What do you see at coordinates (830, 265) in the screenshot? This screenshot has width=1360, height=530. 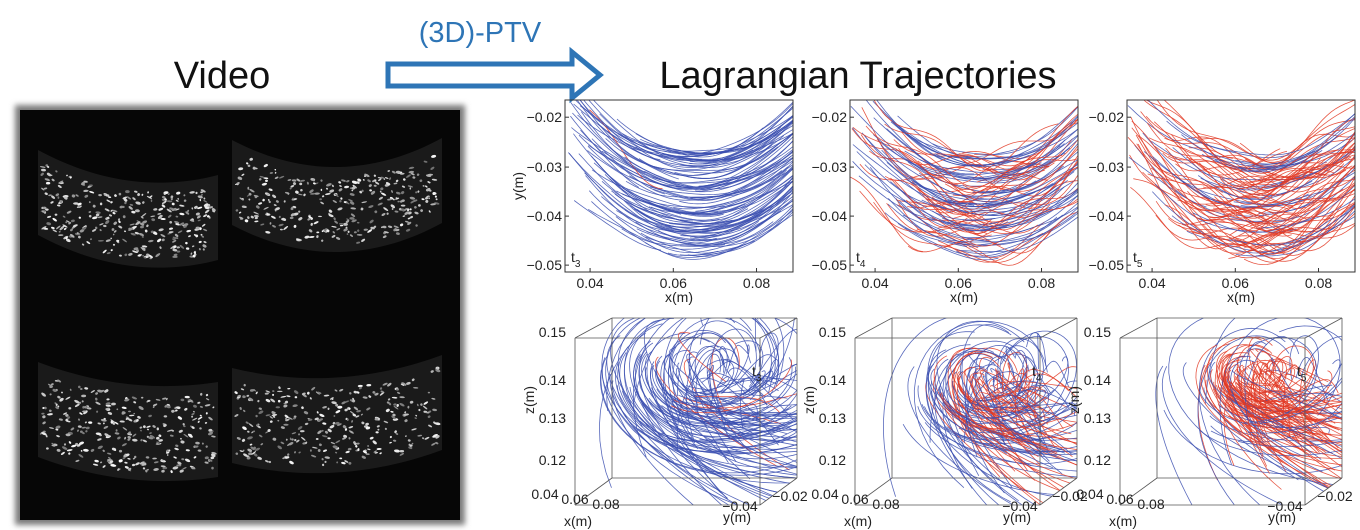 I see `y-tick-label: −0.05` at bounding box center [830, 265].